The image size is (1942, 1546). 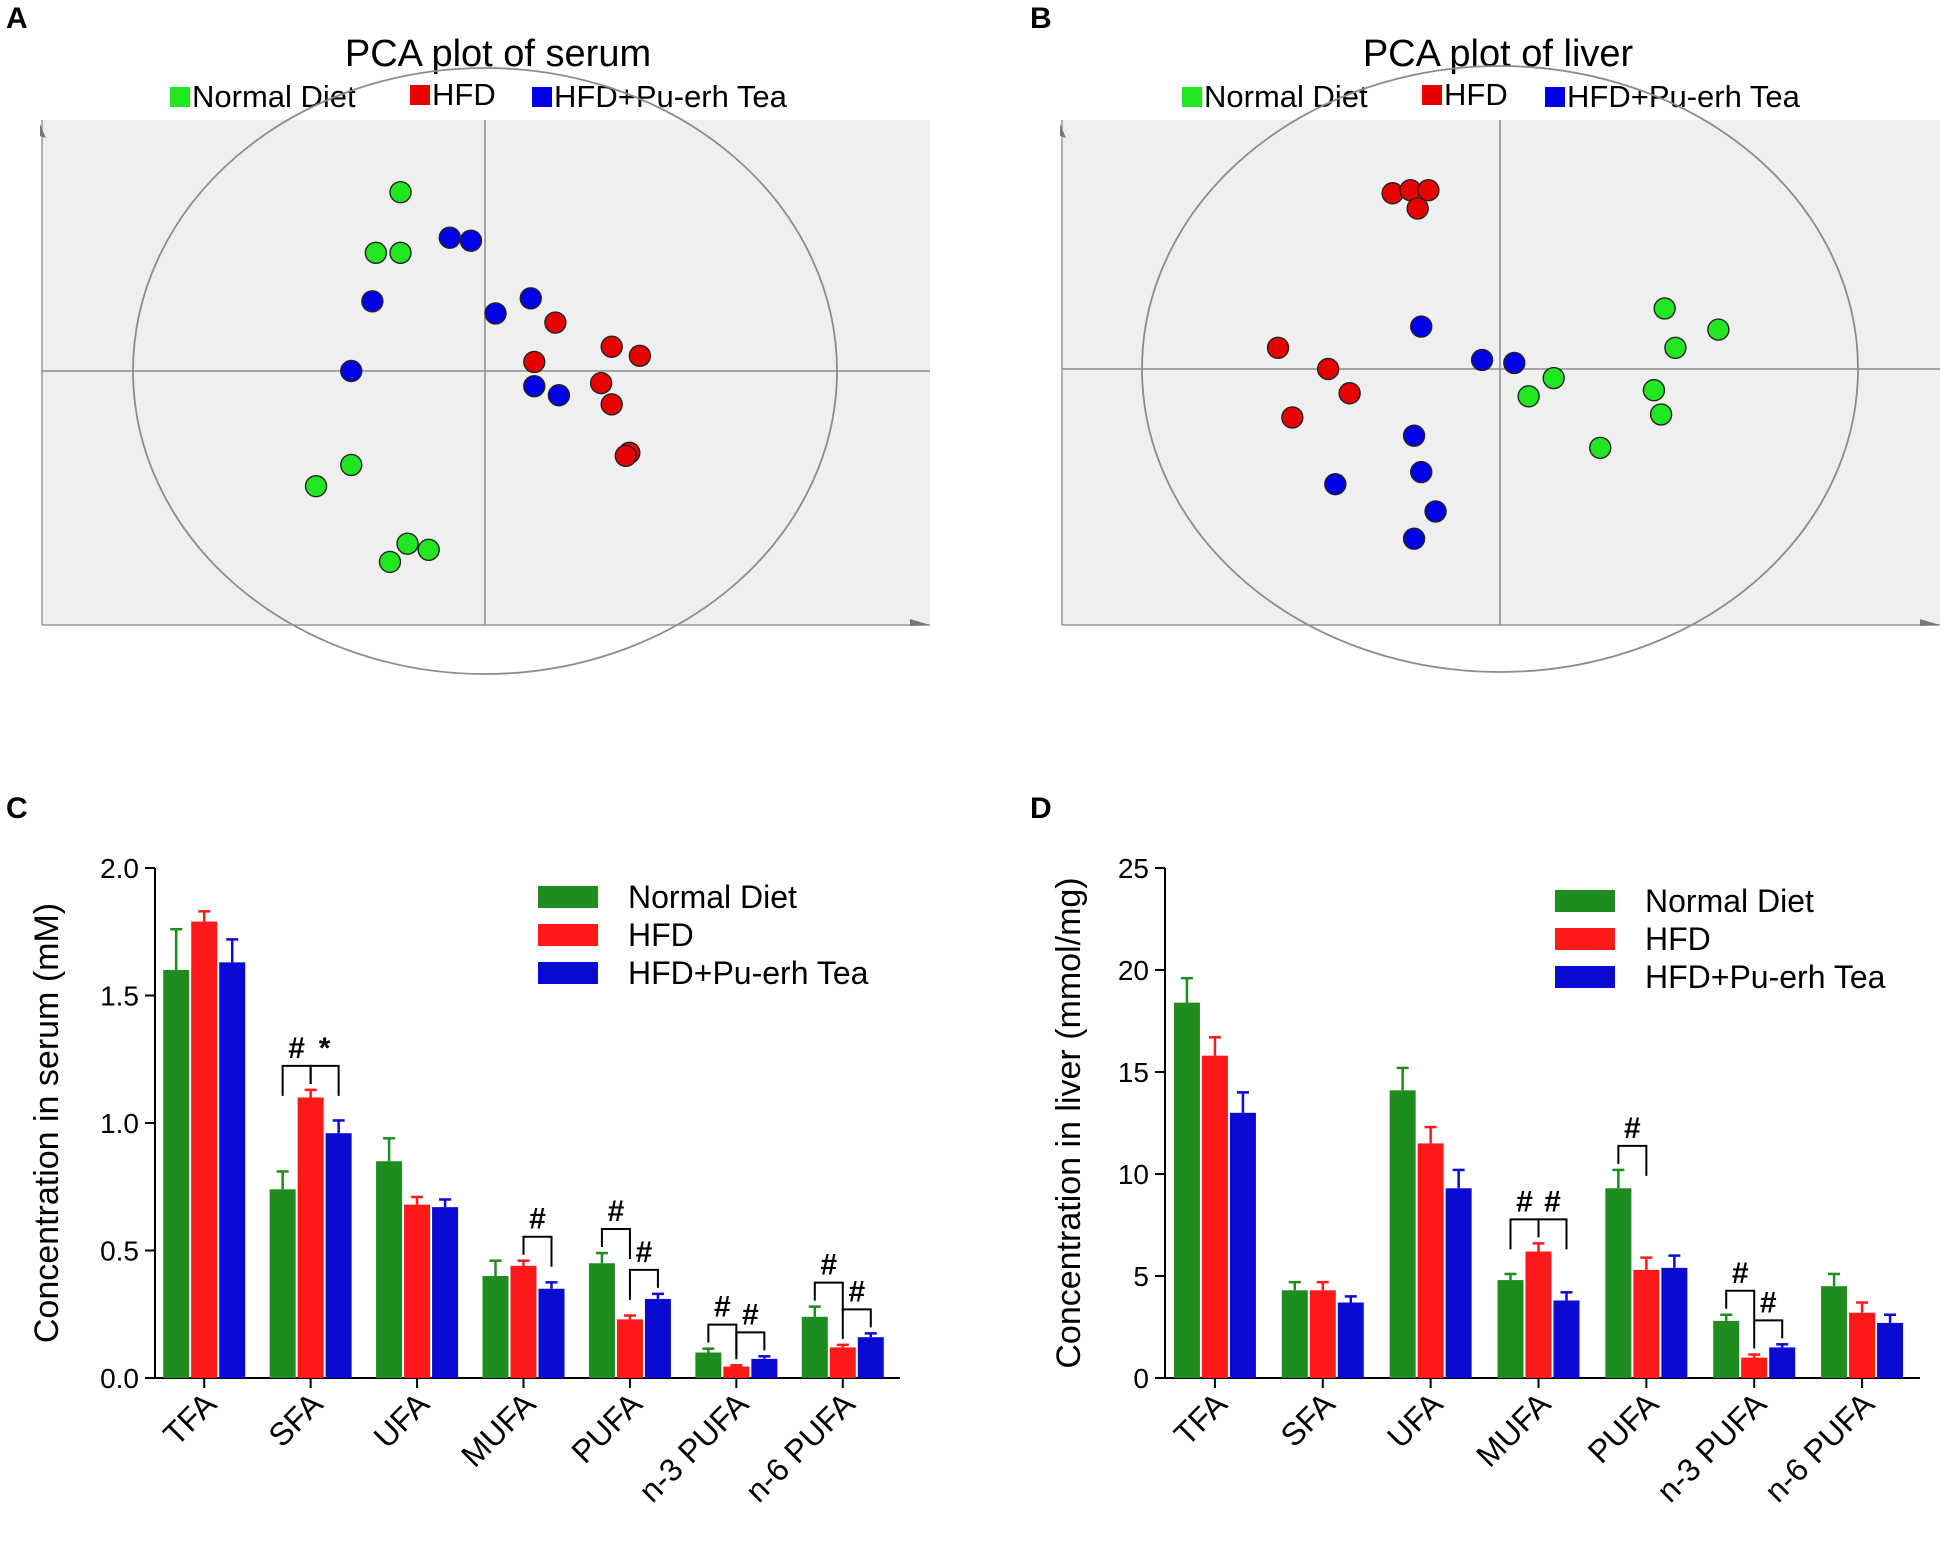 I want to click on panel-letter-b: B, so click(x=1041, y=18).